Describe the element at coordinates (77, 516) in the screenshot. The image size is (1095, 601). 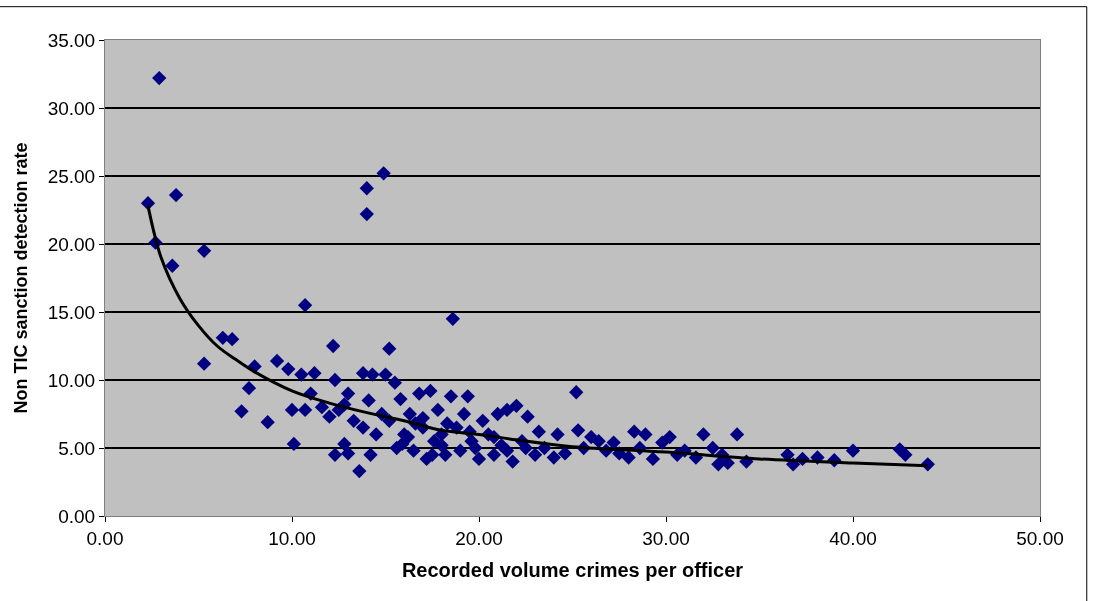
I see `y-tick-label: 0.00` at that location.